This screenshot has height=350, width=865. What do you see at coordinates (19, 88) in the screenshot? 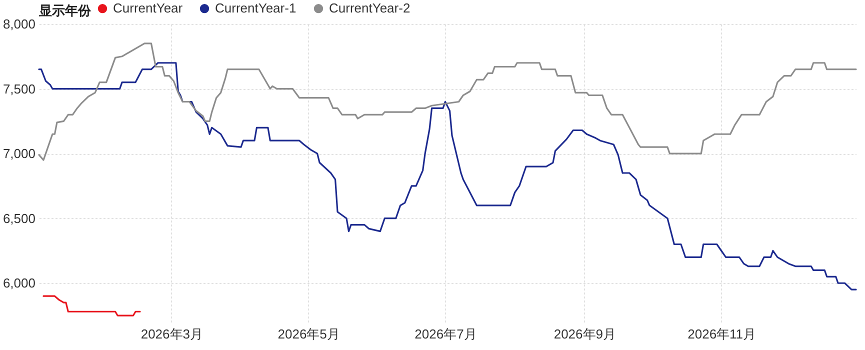
I see `y-tick-label: 7,500` at bounding box center [19, 88].